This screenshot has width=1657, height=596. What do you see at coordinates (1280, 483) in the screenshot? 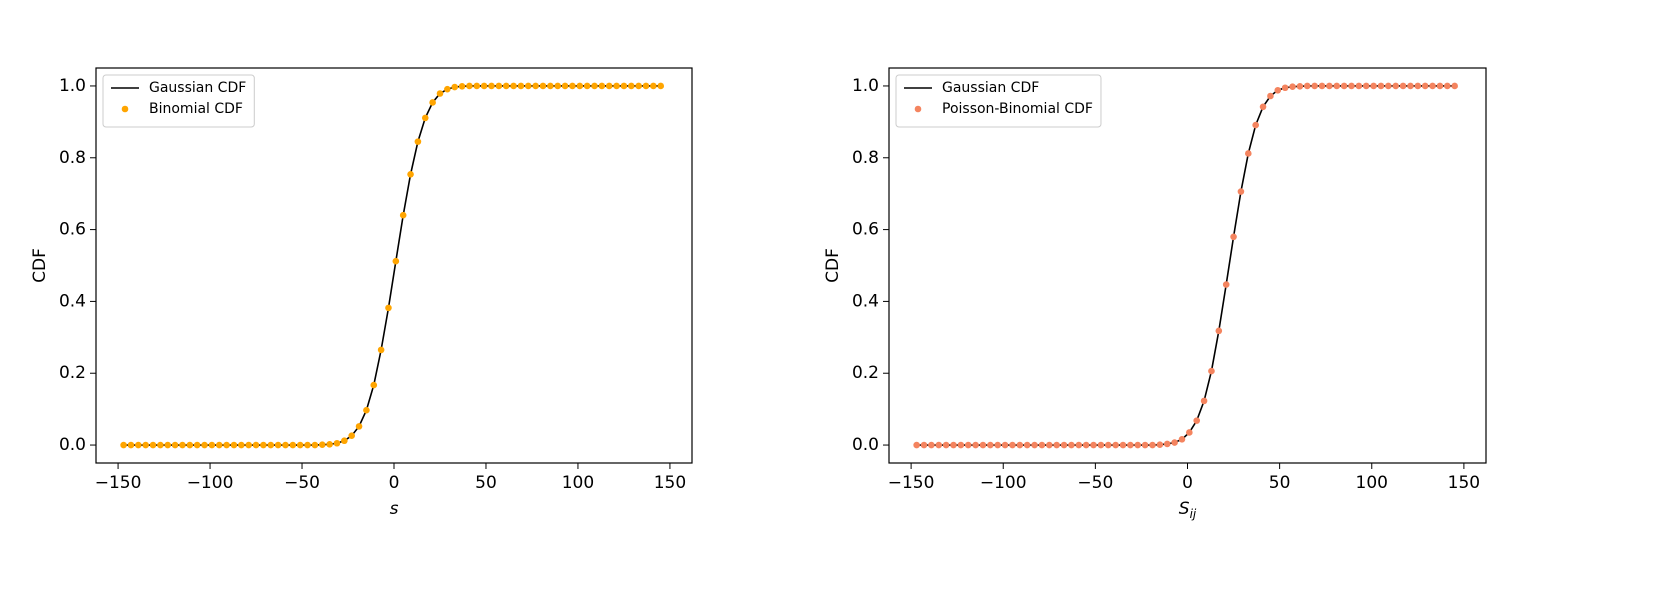
I see `x-tick-label: 50` at bounding box center [1280, 483].